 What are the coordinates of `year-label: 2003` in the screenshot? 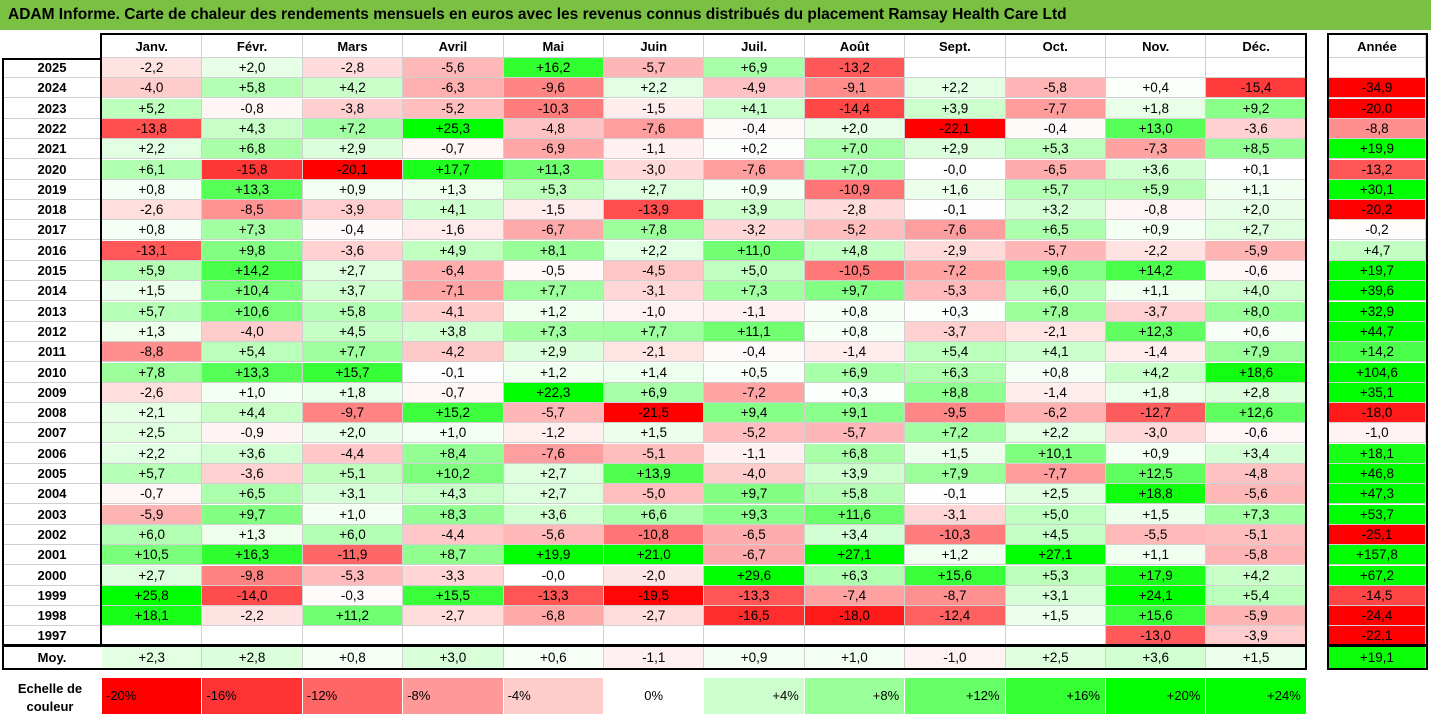 It's located at (52, 515).